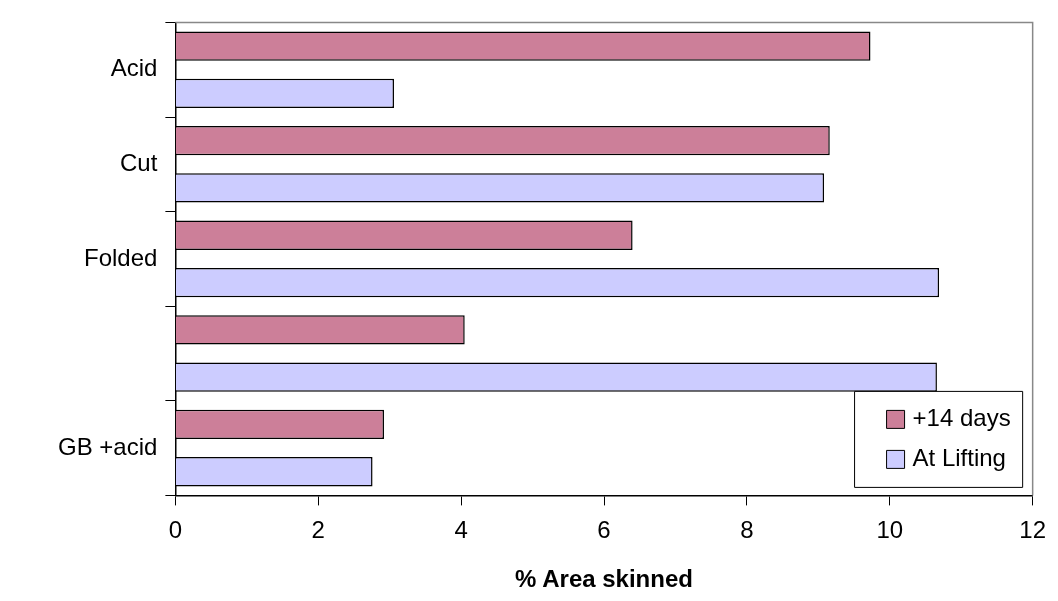 Image resolution: width=1058 pixels, height=601 pixels. I want to click on x-tick-label: 4, so click(461, 530).